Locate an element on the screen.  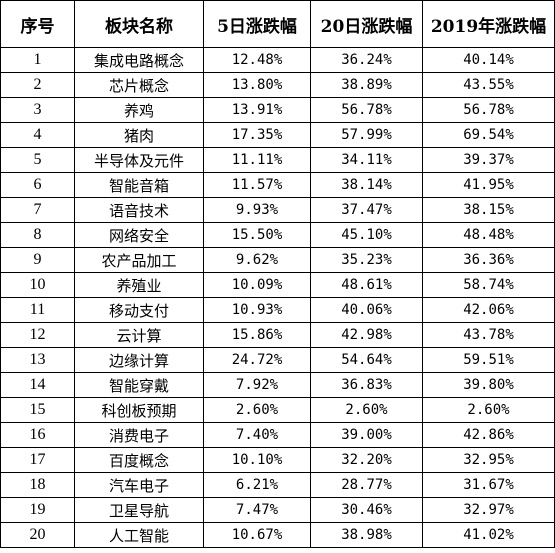
table-row: 12 云计算 15.86% 42.98% 43.78% is located at coordinates (277, 335).